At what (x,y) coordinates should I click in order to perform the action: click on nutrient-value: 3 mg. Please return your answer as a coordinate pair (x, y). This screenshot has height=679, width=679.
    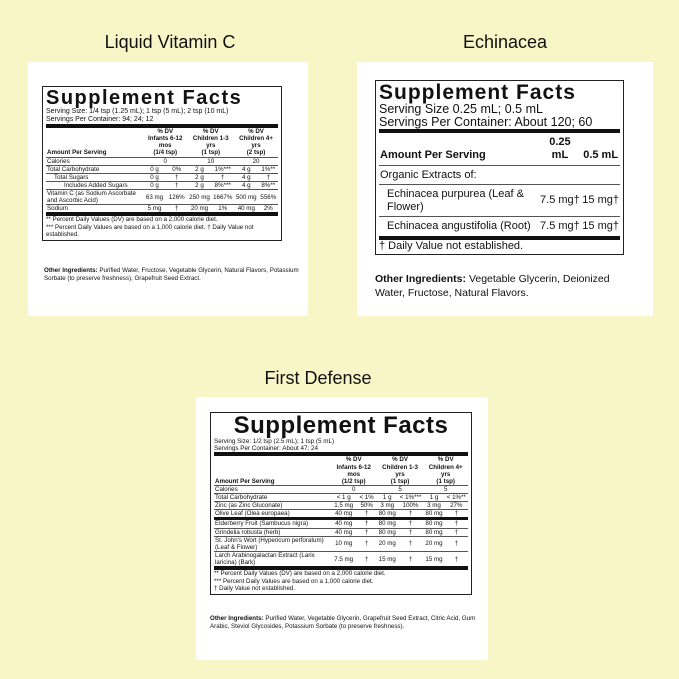
    Looking at the image, I should click on (434, 505).